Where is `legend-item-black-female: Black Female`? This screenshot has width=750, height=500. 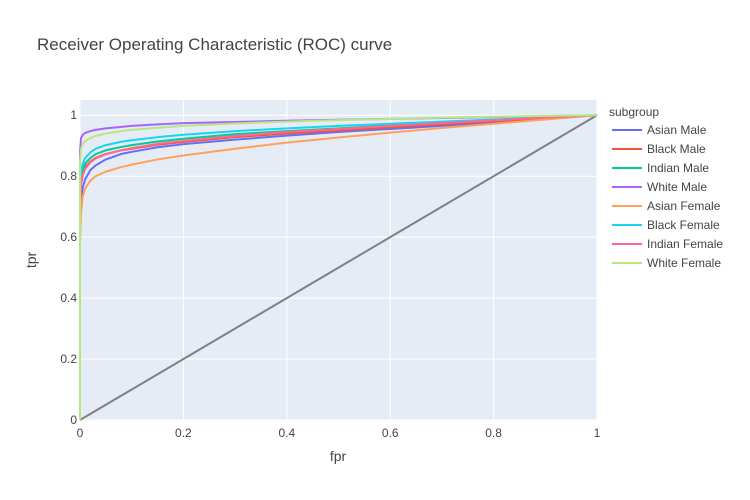 legend-item-black-female: Black Female is located at coordinates (666, 225).